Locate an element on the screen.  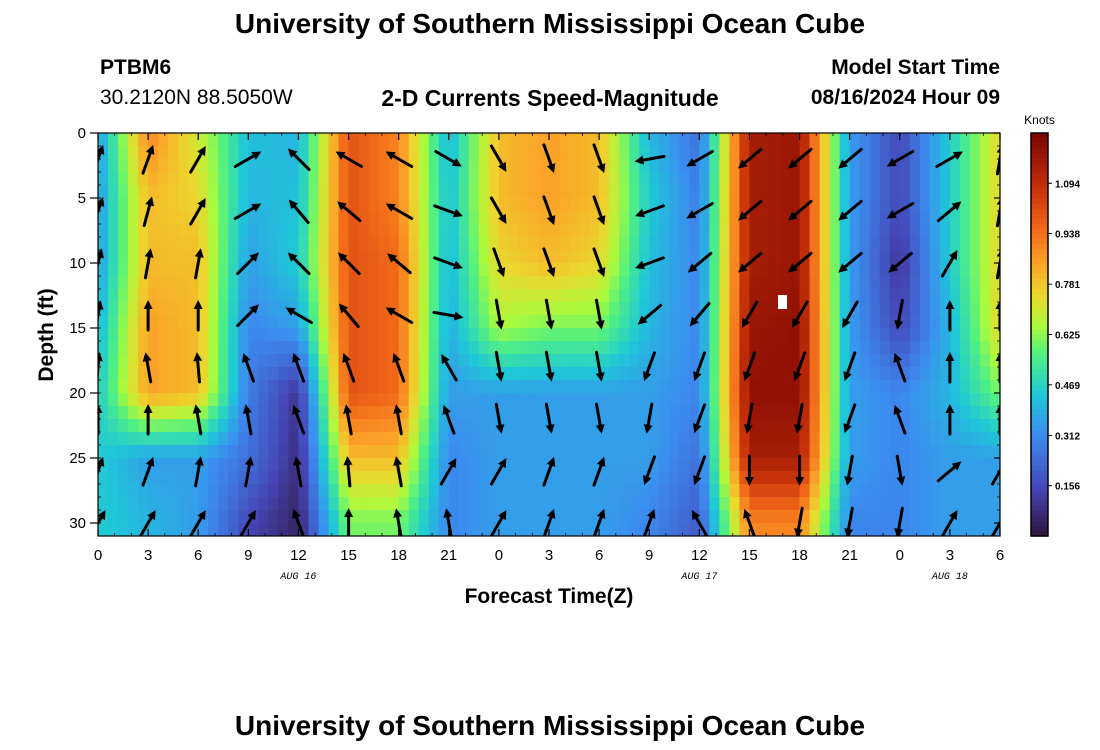
date-label: AUG 16 is located at coordinates (297, 577).